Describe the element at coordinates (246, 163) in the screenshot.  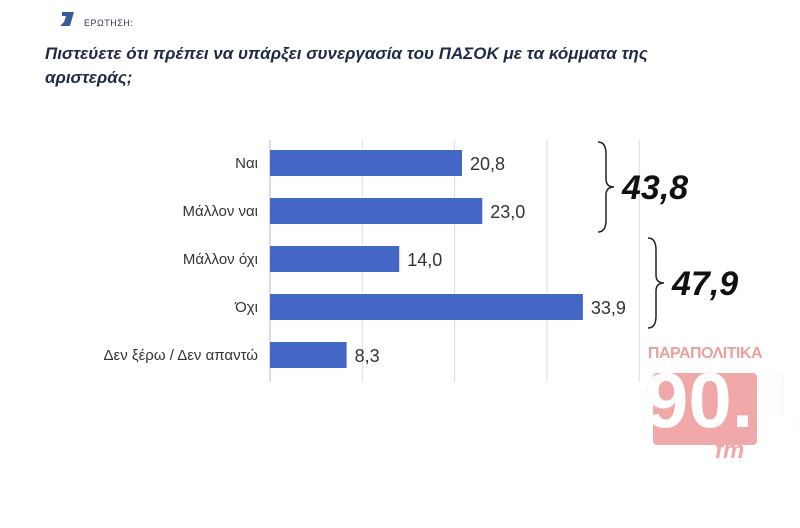
I see `category-label: Ναι` at that location.